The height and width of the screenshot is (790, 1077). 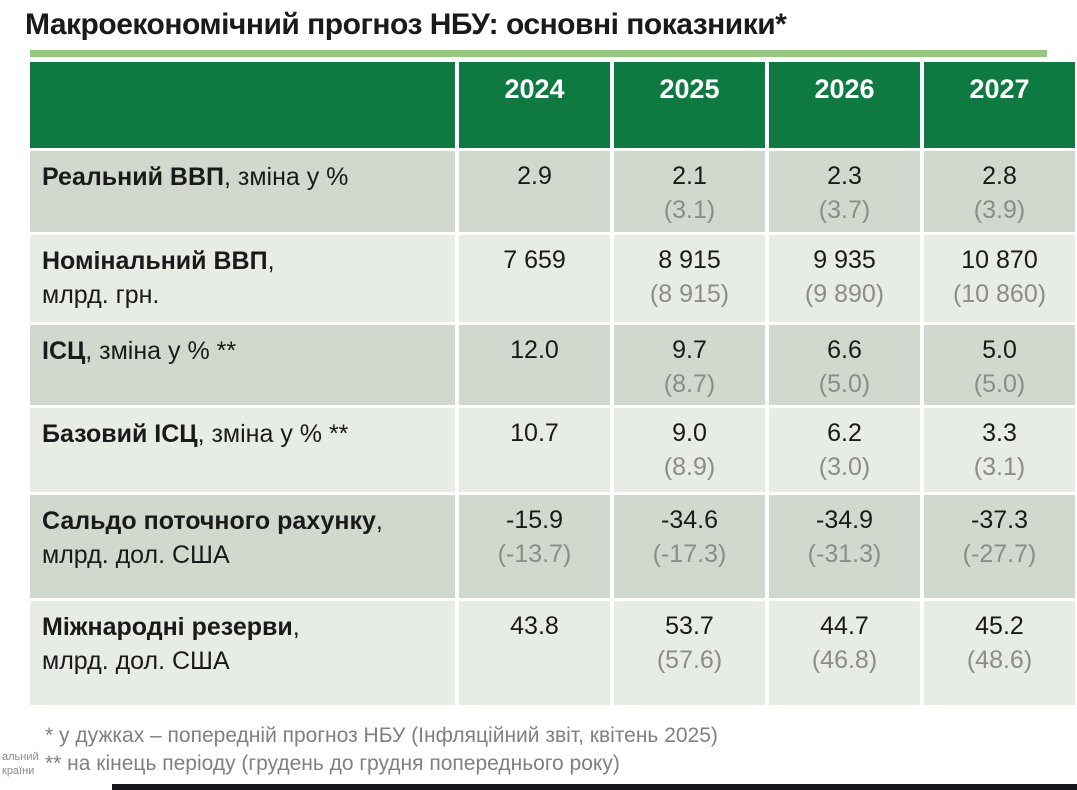 I want to click on table-cell: 53.7 (57.6), so click(x=689, y=653).